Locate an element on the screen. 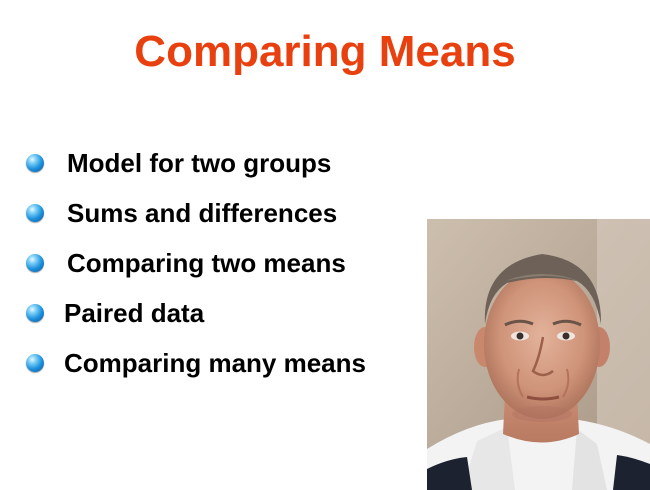  bullet-item: Model for two groups is located at coordinates (215, 165).